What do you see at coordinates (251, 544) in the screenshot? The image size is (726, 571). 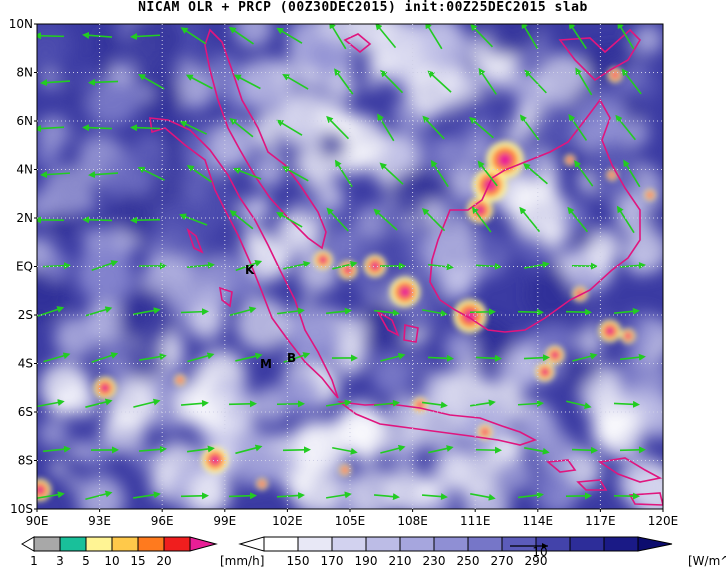 I see `olr-colorbar-left-cap` at bounding box center [251, 544].